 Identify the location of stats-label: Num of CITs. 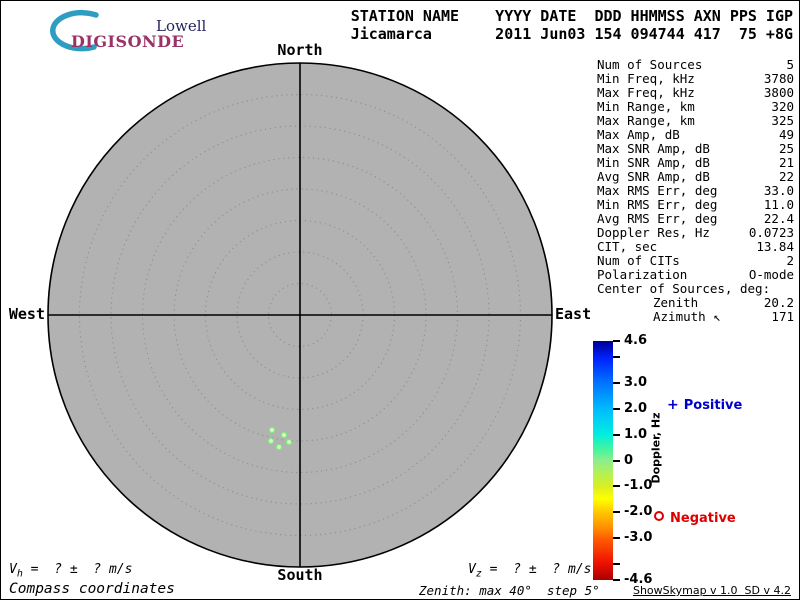
(638, 260).